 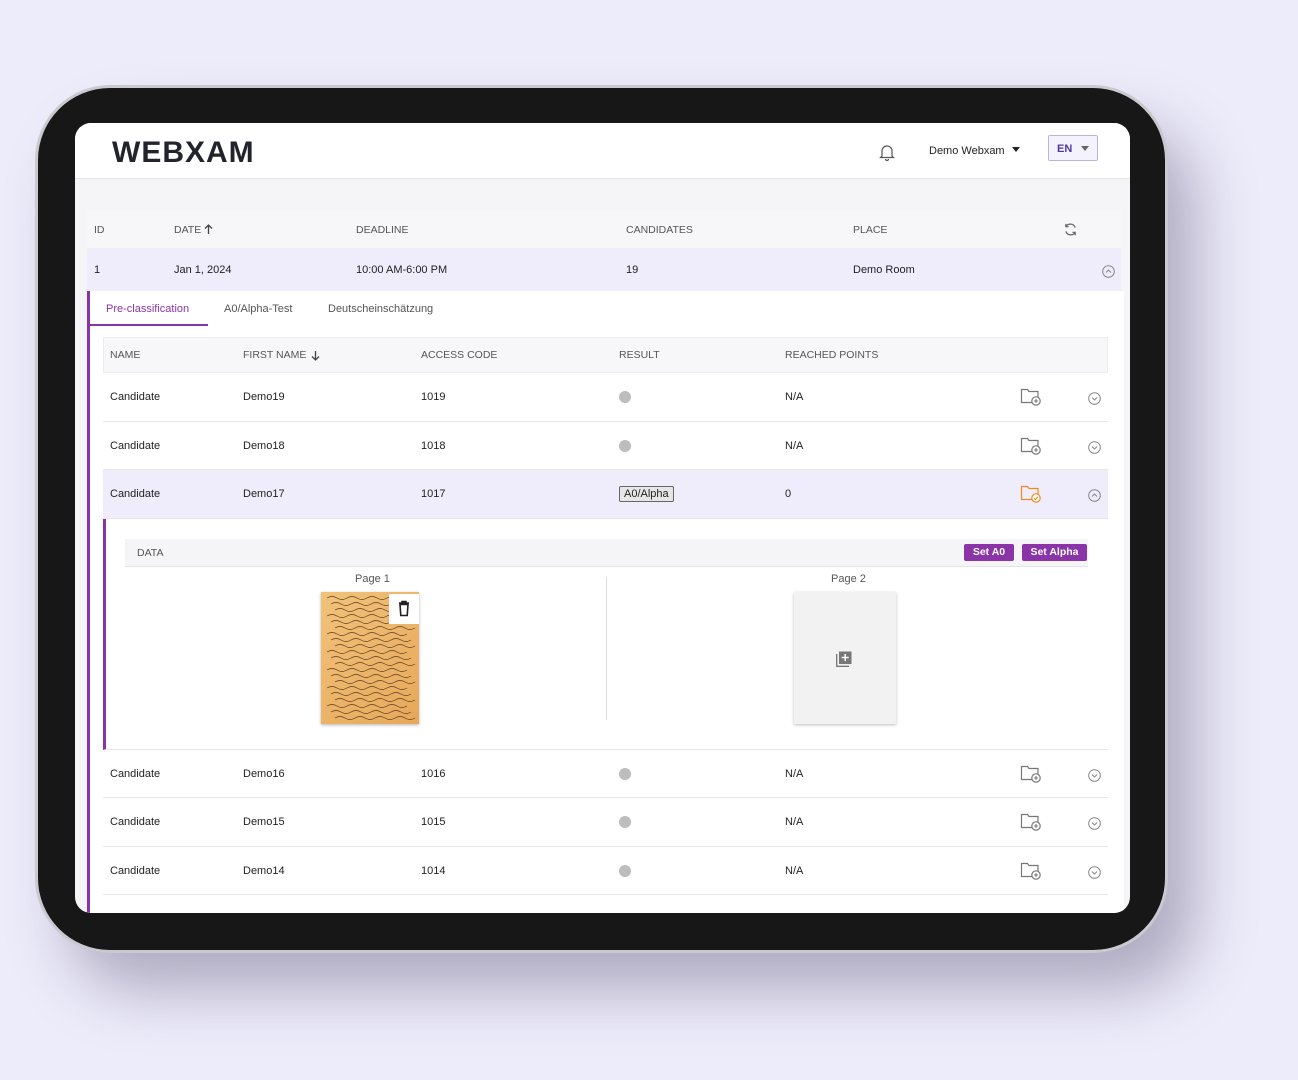 I want to click on logo: WEBXAM, so click(x=183, y=152).